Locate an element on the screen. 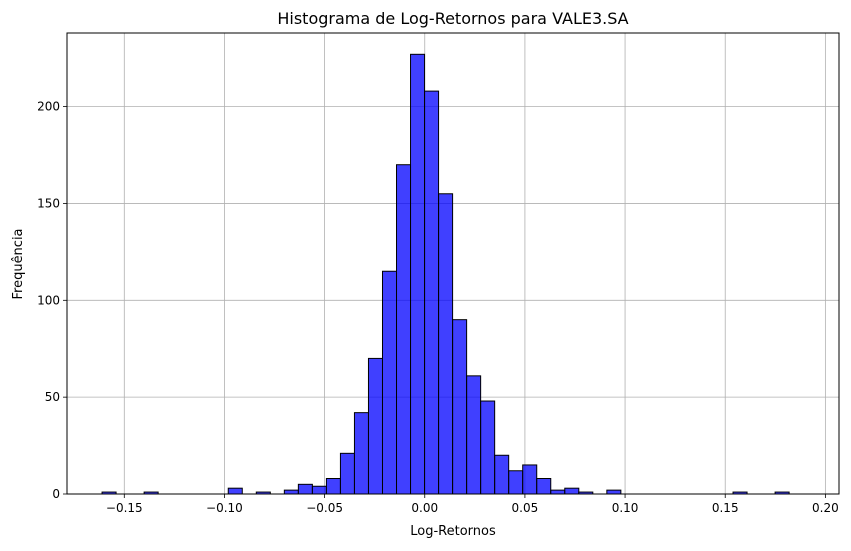  y-tick-label: 200 is located at coordinates (48, 107).